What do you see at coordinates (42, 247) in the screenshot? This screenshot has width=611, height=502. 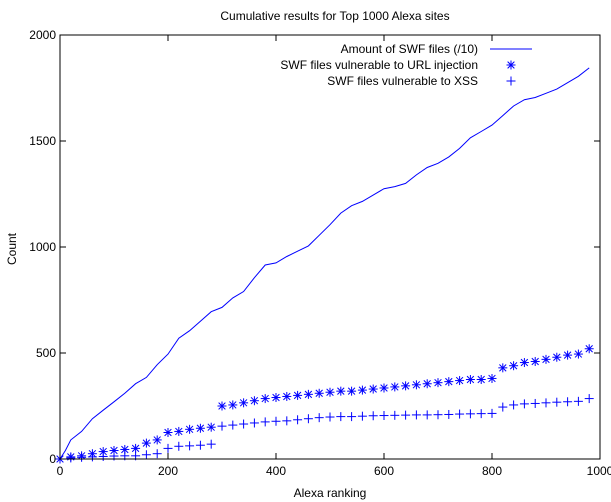 I see `y-tick-label: 1000` at bounding box center [42, 247].